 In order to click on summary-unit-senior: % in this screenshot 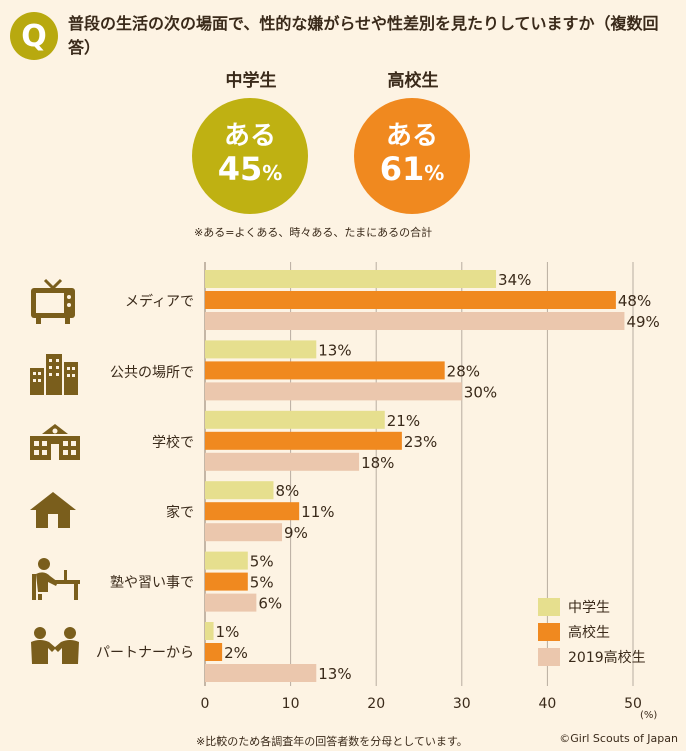, I will do `click(434, 173)`.